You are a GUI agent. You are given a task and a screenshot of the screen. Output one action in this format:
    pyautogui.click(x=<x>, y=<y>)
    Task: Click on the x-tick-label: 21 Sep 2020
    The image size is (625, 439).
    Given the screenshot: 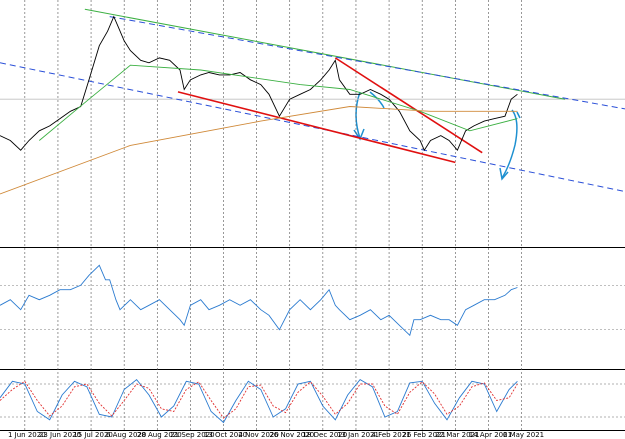 What is the action you would take?
    pyautogui.click(x=192, y=435)
    